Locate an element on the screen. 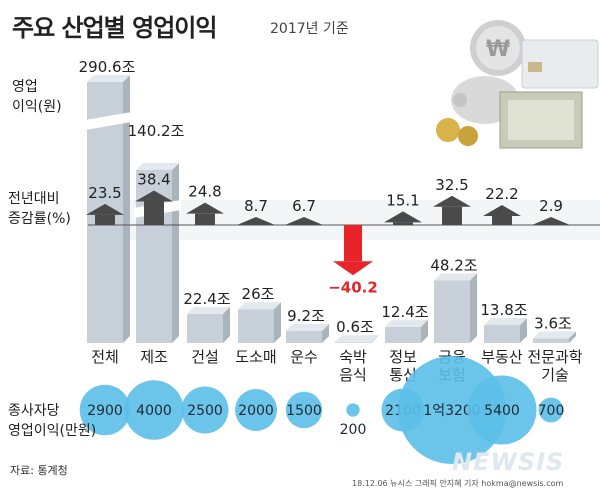  change-value-label: 22.2 is located at coordinates (501, 194).